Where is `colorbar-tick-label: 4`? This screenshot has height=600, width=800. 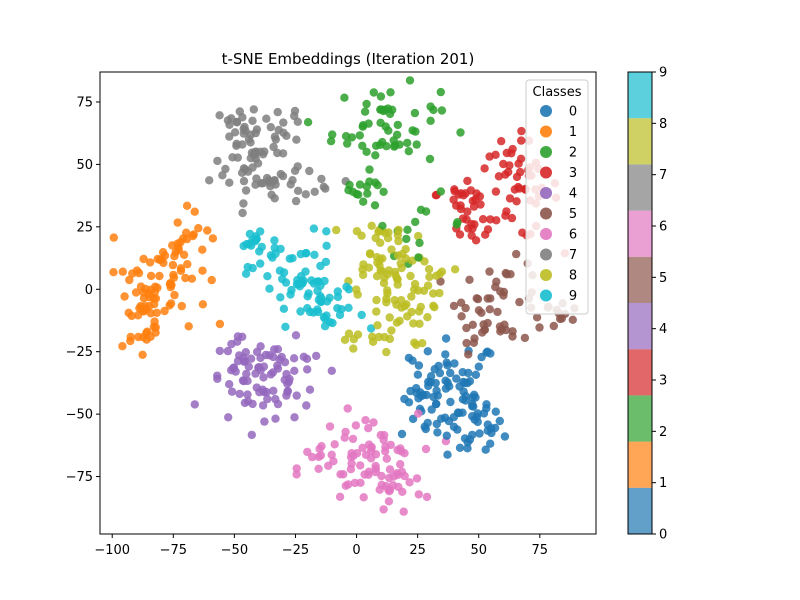 colorbar-tick-label: 4 is located at coordinates (663, 329).